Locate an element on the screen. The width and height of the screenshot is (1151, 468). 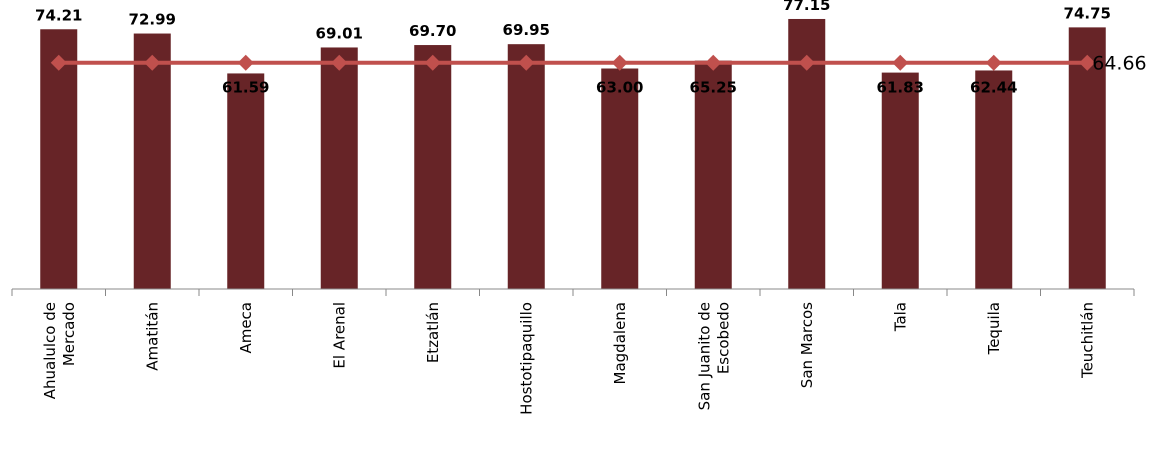
bar-value-label: 69.70 is located at coordinates (432, 31).